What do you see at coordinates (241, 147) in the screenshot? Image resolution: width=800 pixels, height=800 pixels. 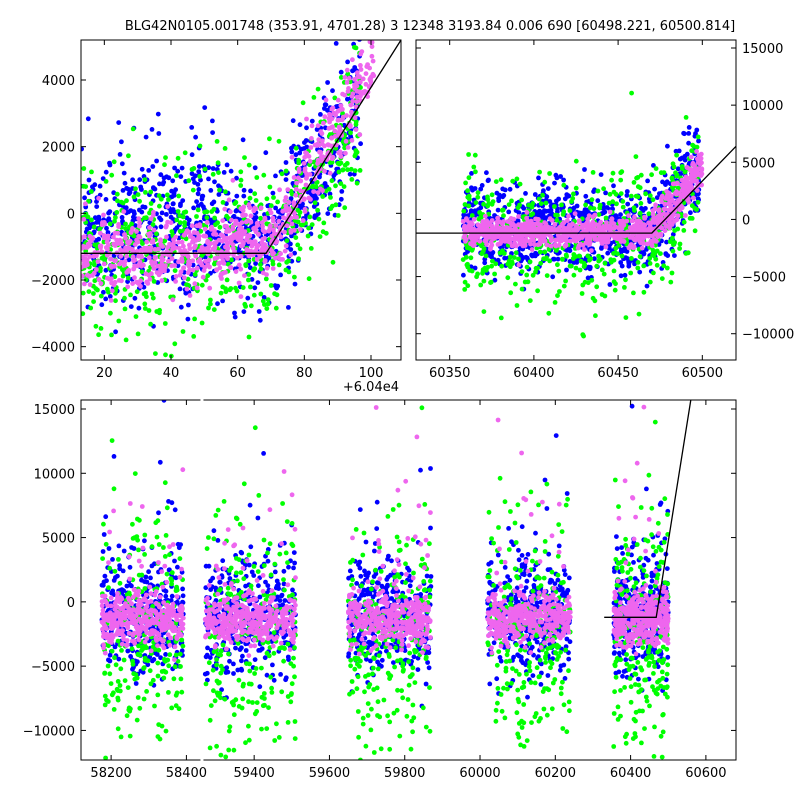 I see `model-line` at bounding box center [241, 147].